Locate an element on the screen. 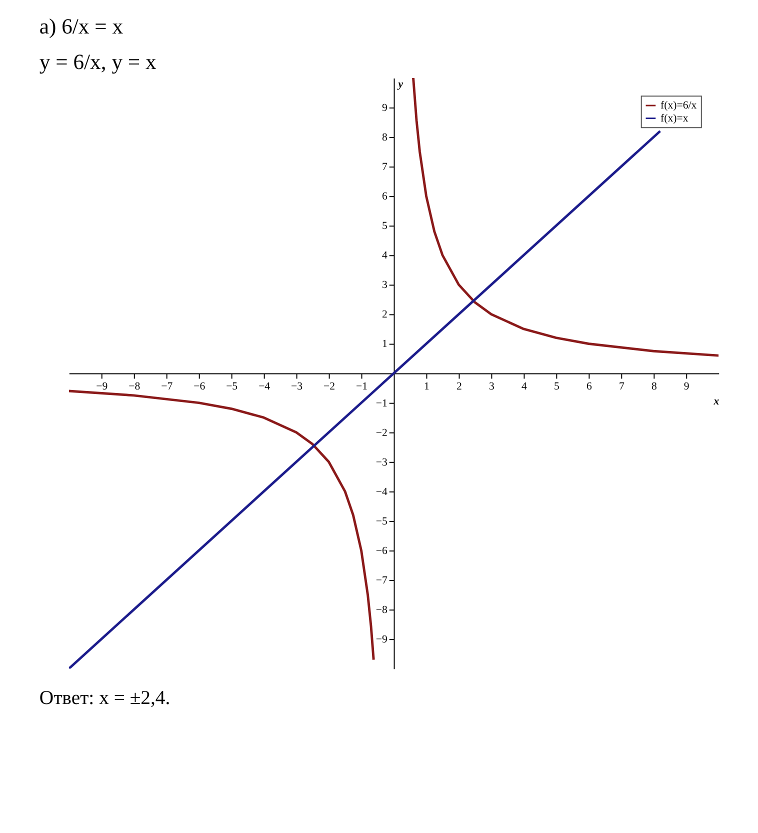 This screenshot has height=833, width=758. y-axis-title: y is located at coordinates (400, 84).